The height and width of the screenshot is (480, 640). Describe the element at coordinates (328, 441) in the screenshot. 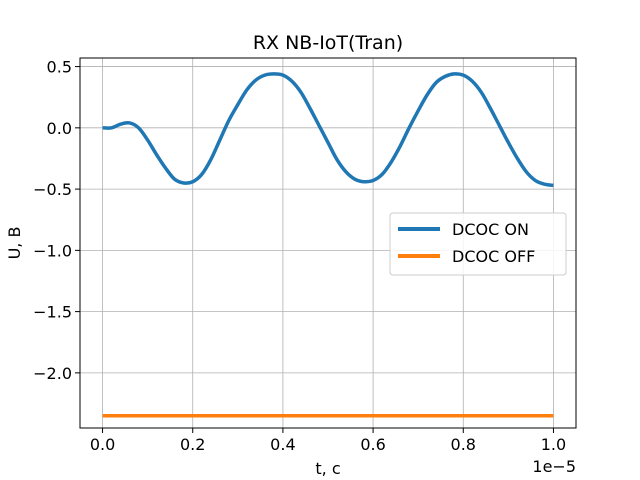

I see `x-axis: 0.0 0.2 0.4 0.6 0.8 1.0` at that location.